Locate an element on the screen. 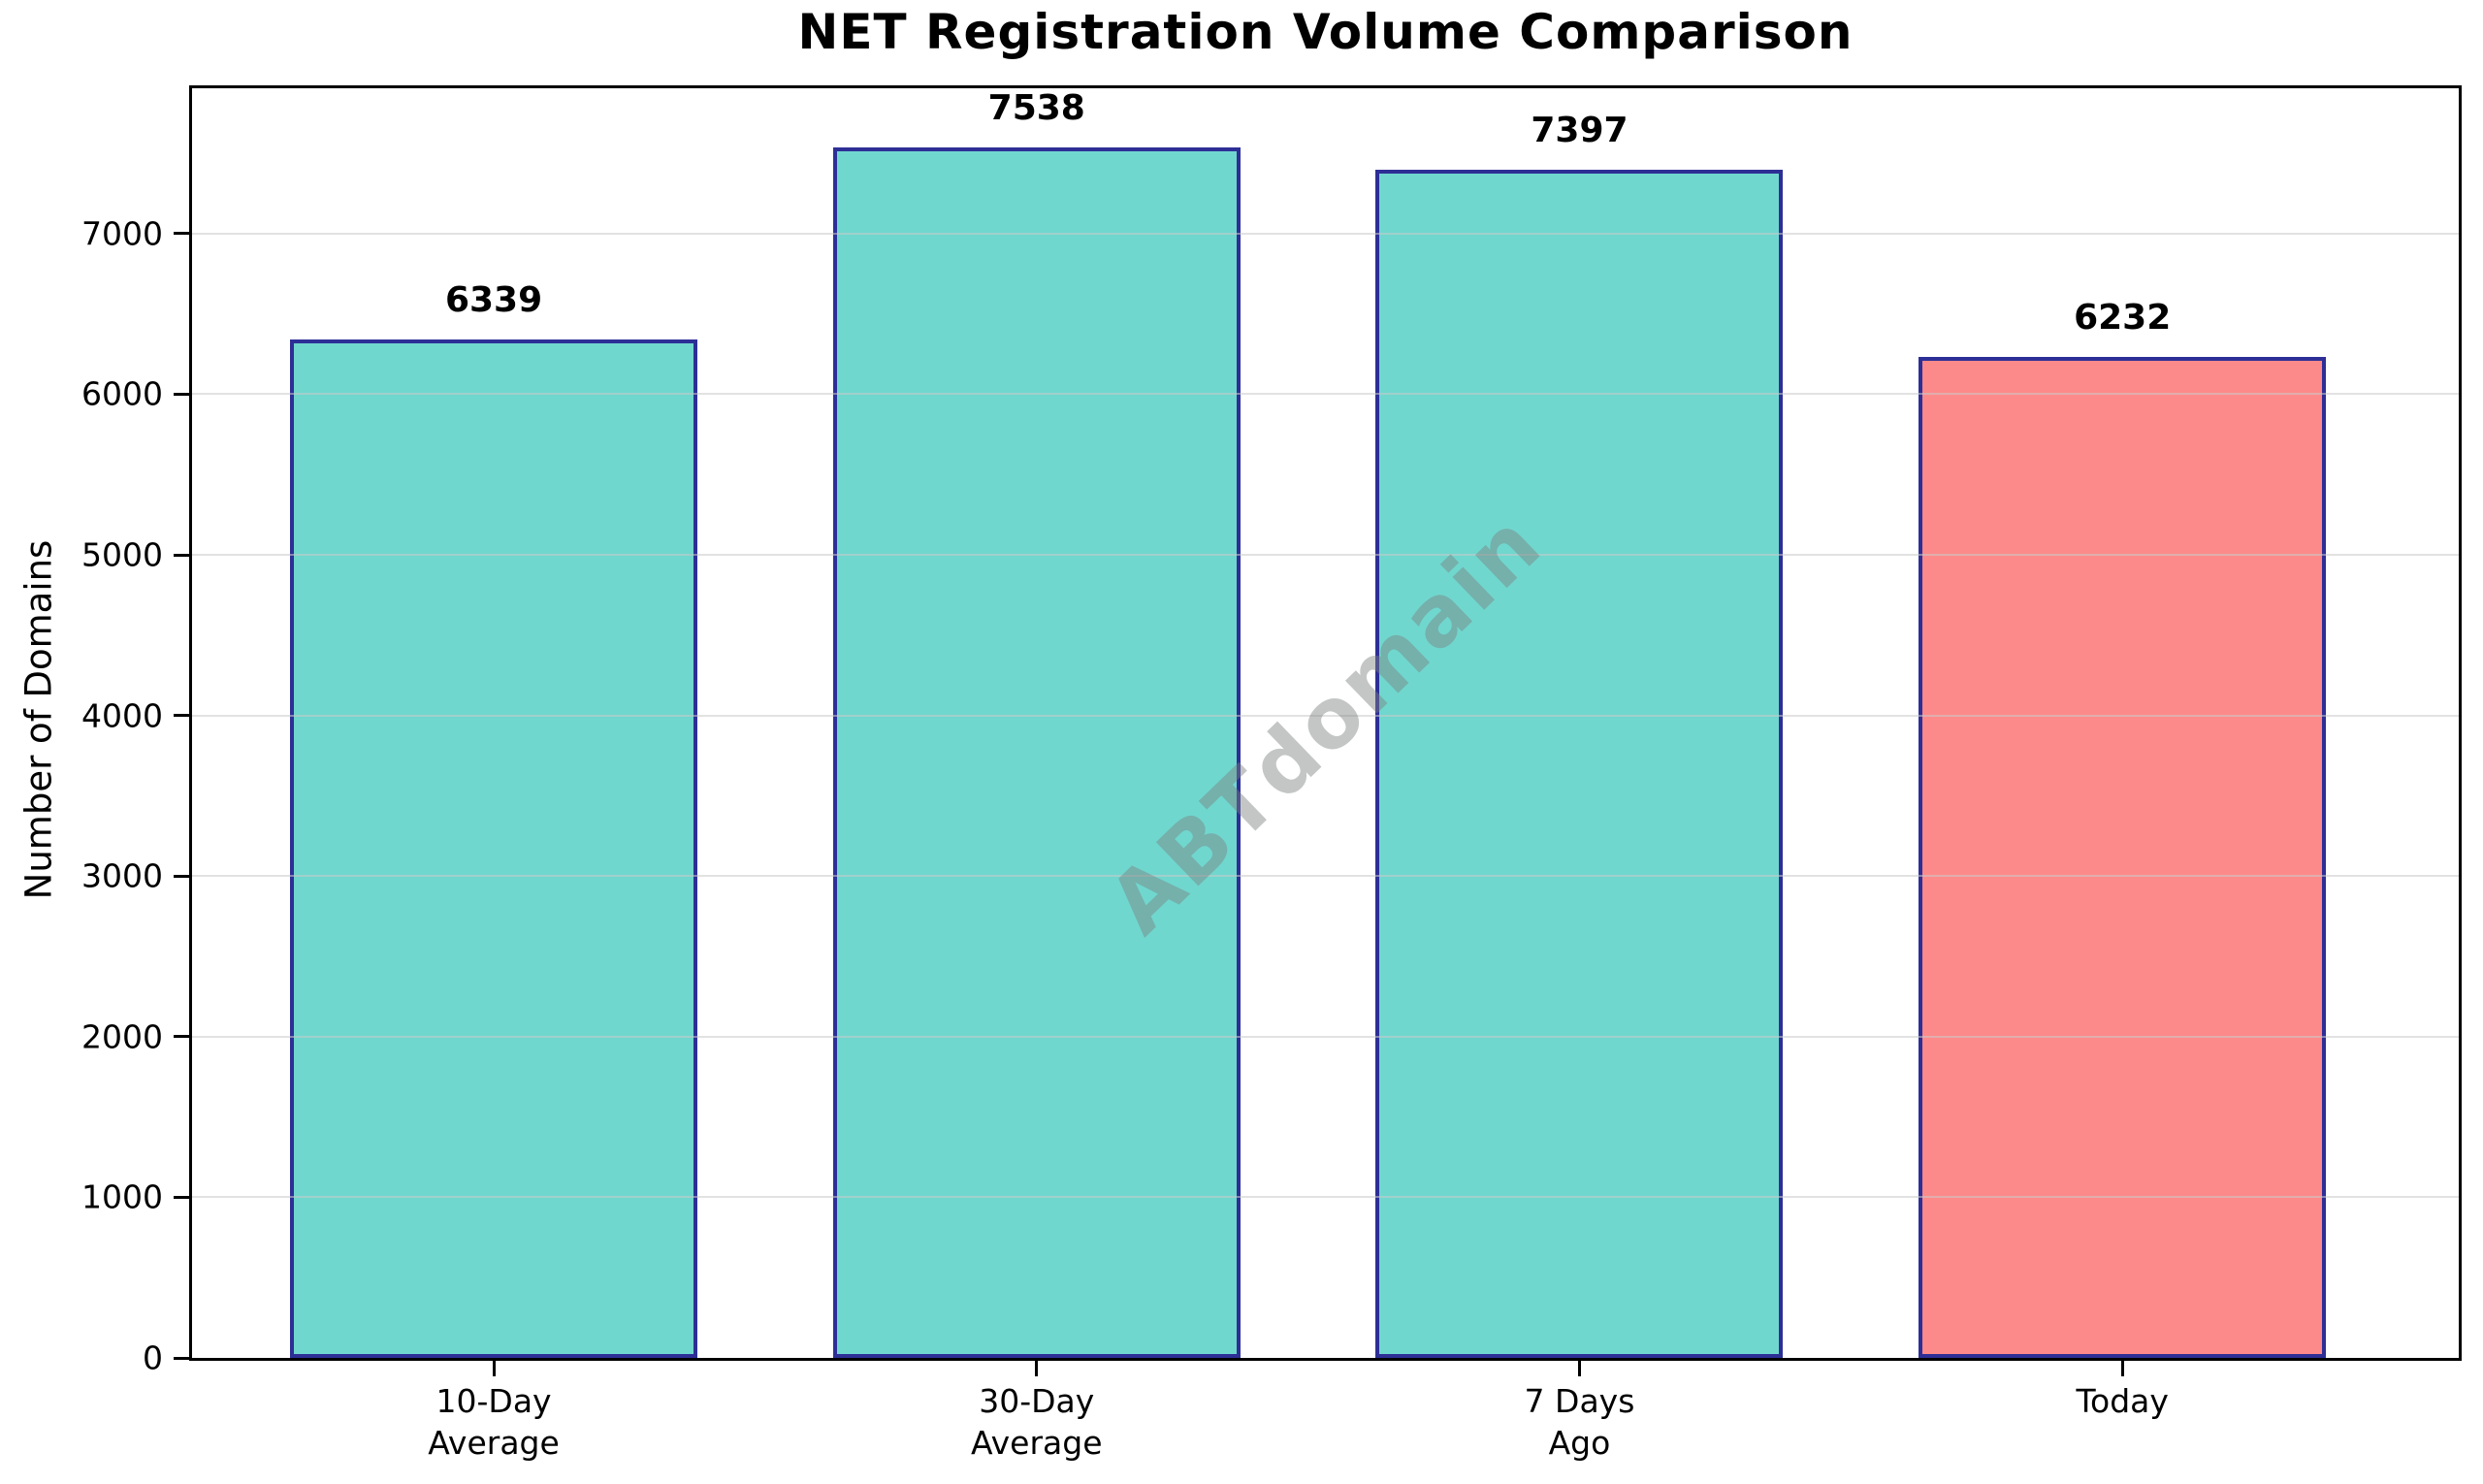 The width and height of the screenshot is (2483, 1484). x-tick-label: 30-Day Average is located at coordinates (1037, 1422).